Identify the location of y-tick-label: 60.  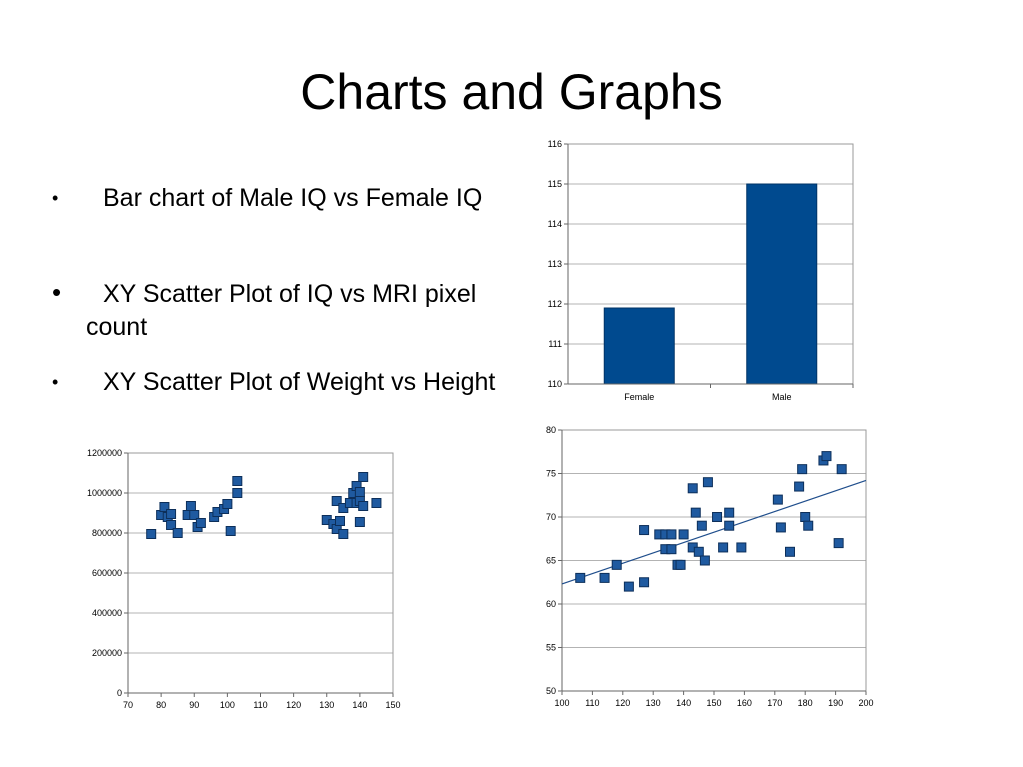
(551, 604).